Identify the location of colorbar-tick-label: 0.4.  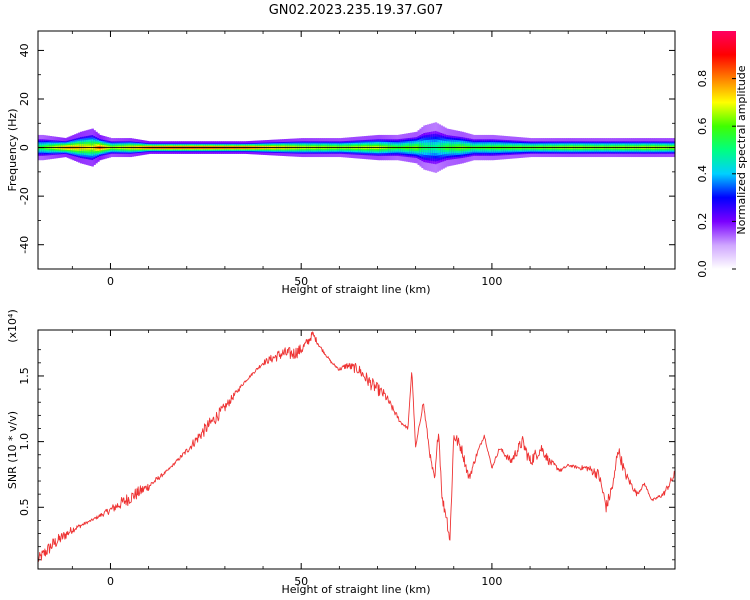
(702, 174).